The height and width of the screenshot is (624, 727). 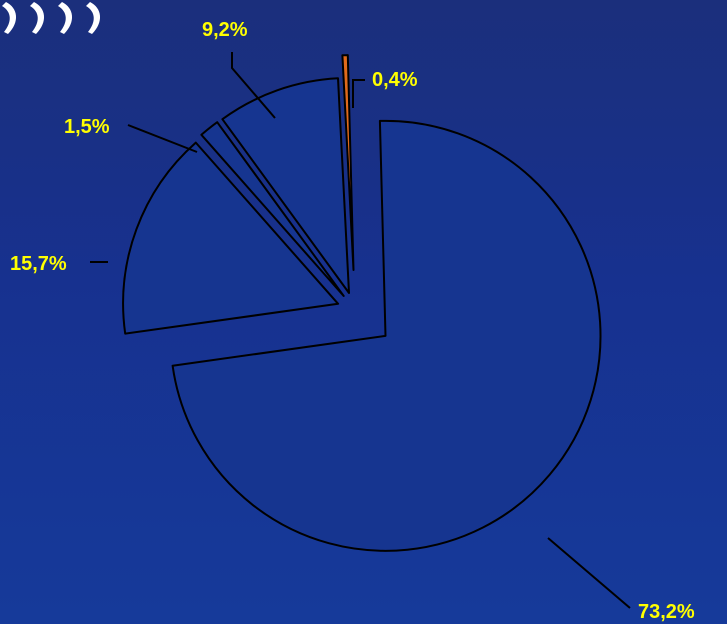 I want to click on data-label-0: 73,2%, so click(x=666, y=612).